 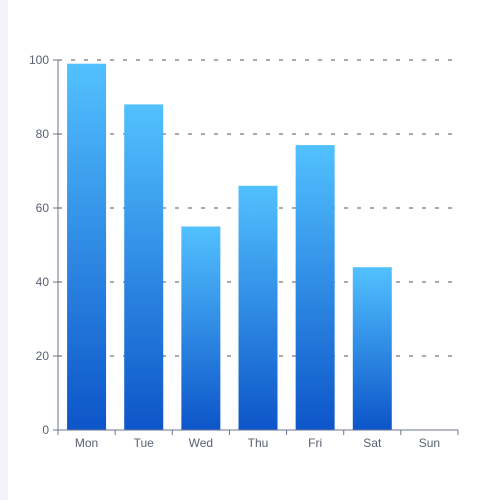 What do you see at coordinates (315, 287) in the screenshot?
I see `bar-fri` at bounding box center [315, 287].